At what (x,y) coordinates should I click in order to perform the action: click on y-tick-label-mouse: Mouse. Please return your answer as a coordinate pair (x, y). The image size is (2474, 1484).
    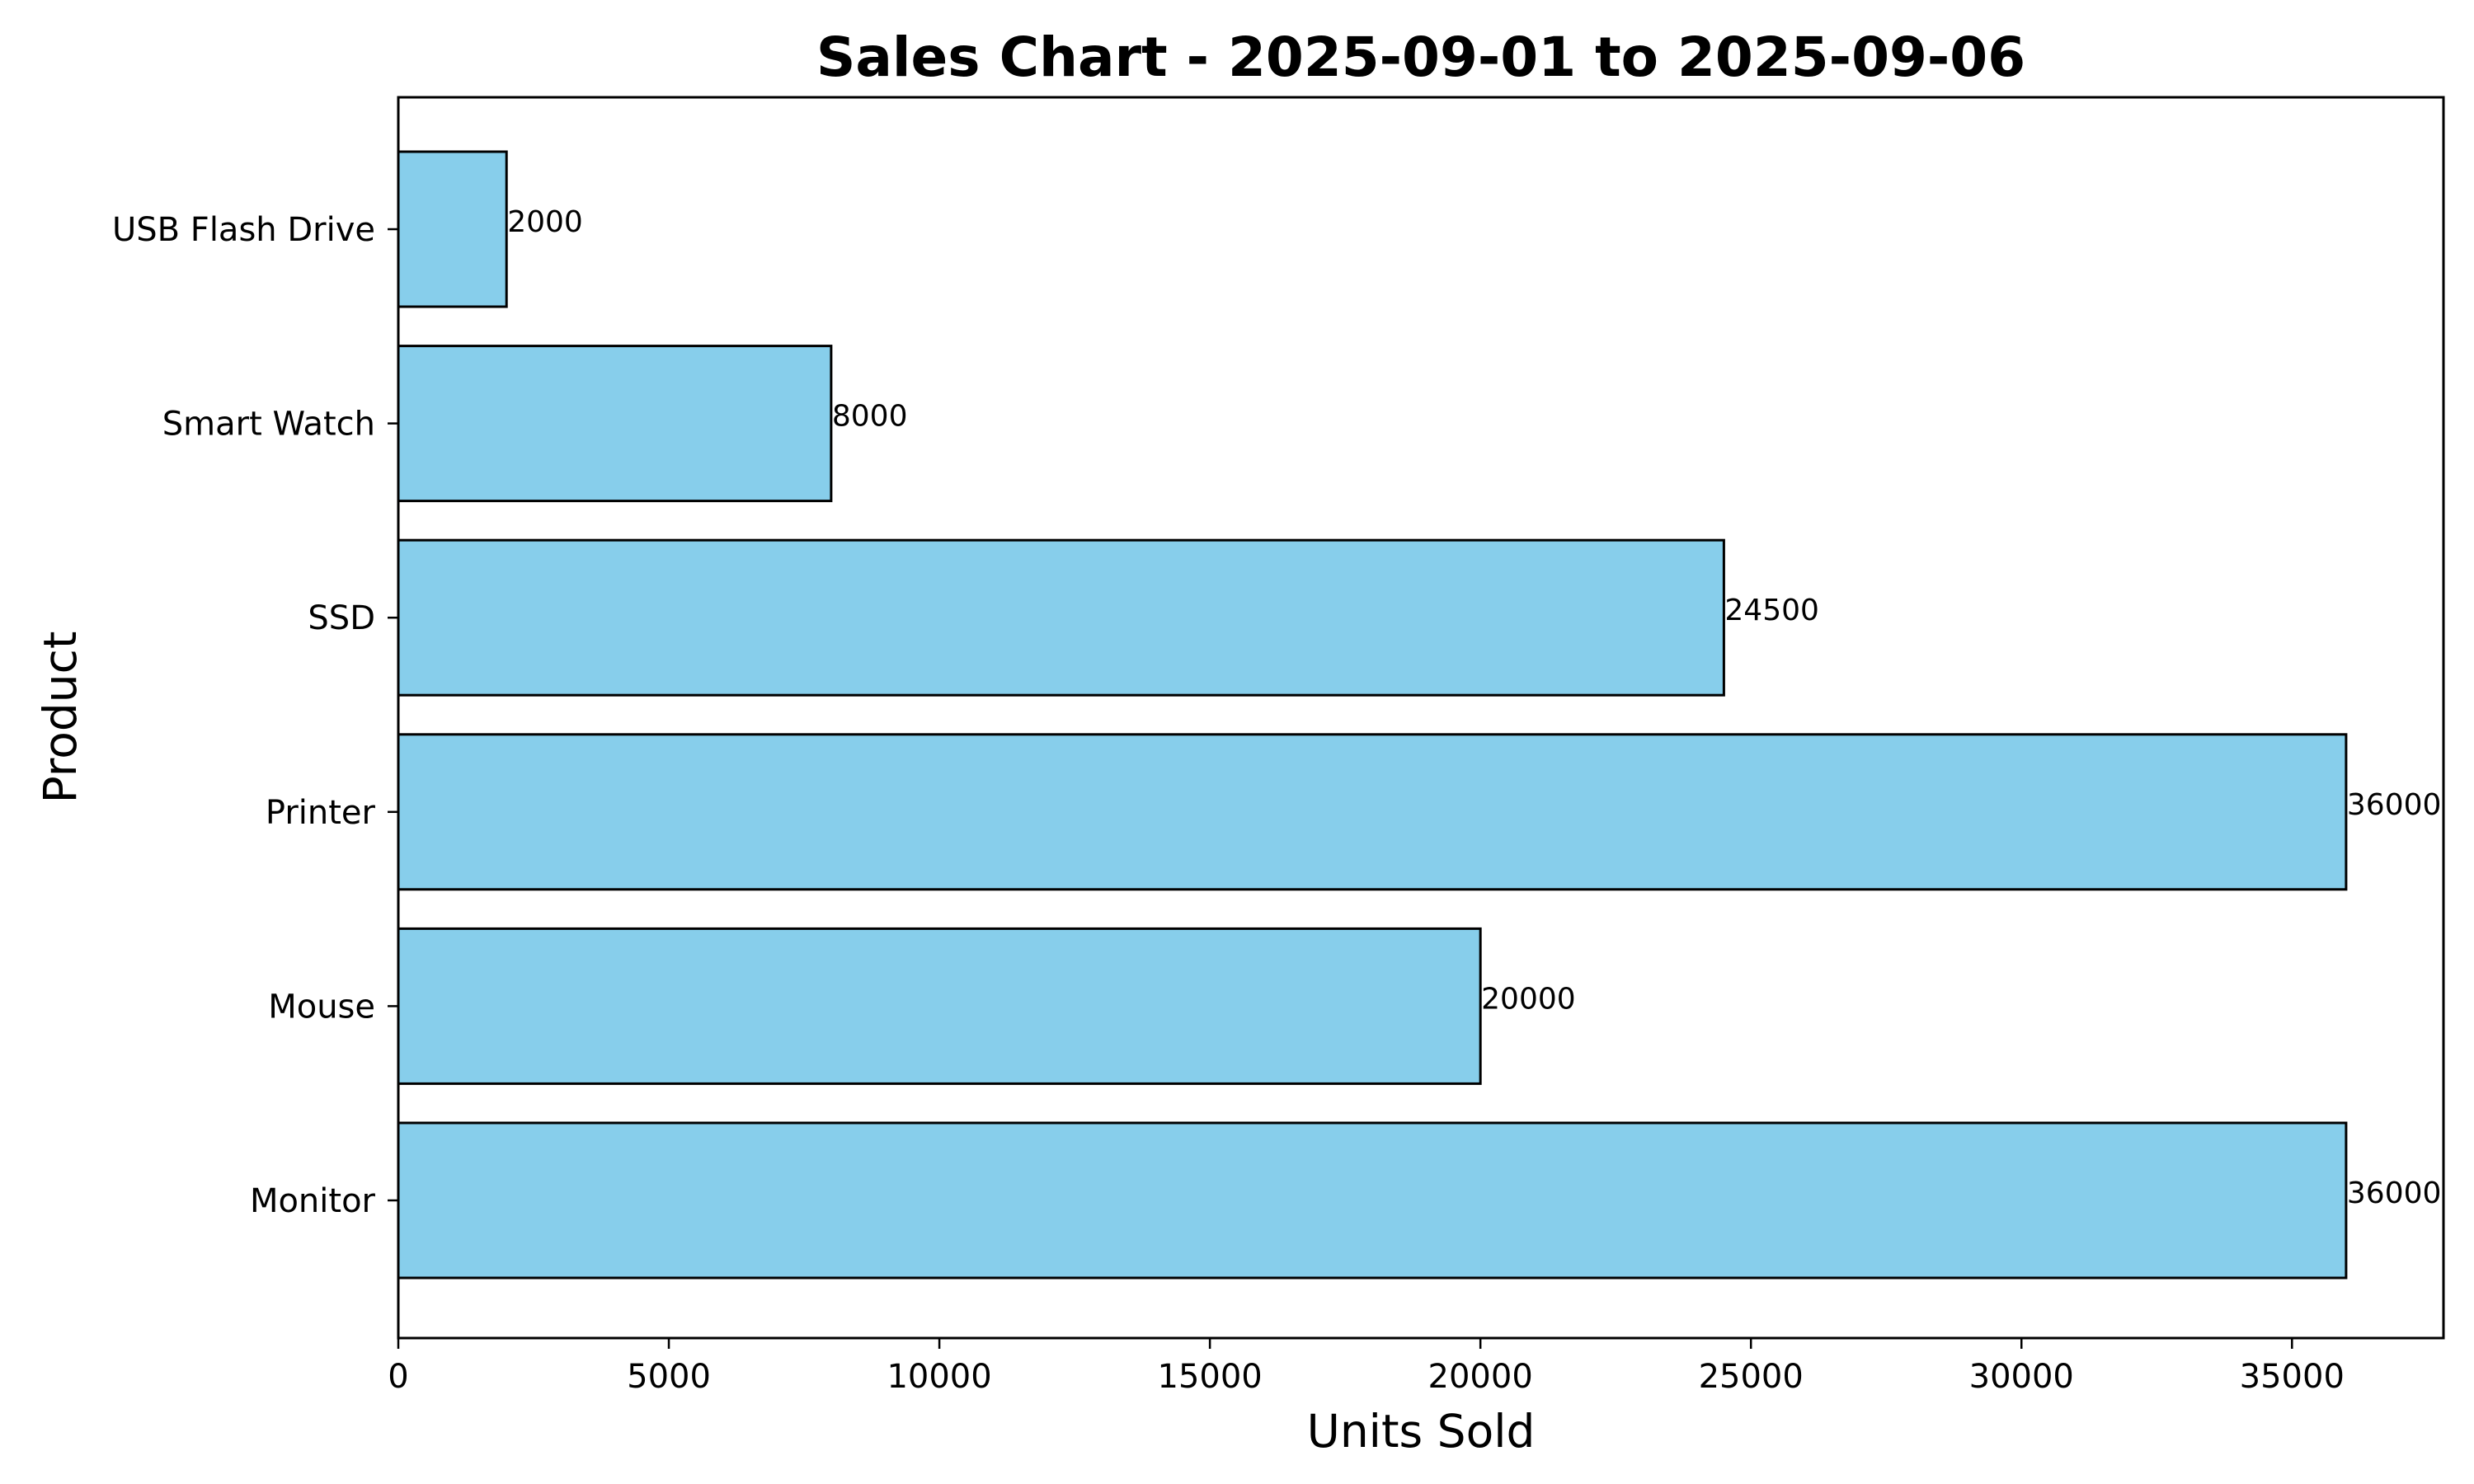
    Looking at the image, I should click on (321, 1007).